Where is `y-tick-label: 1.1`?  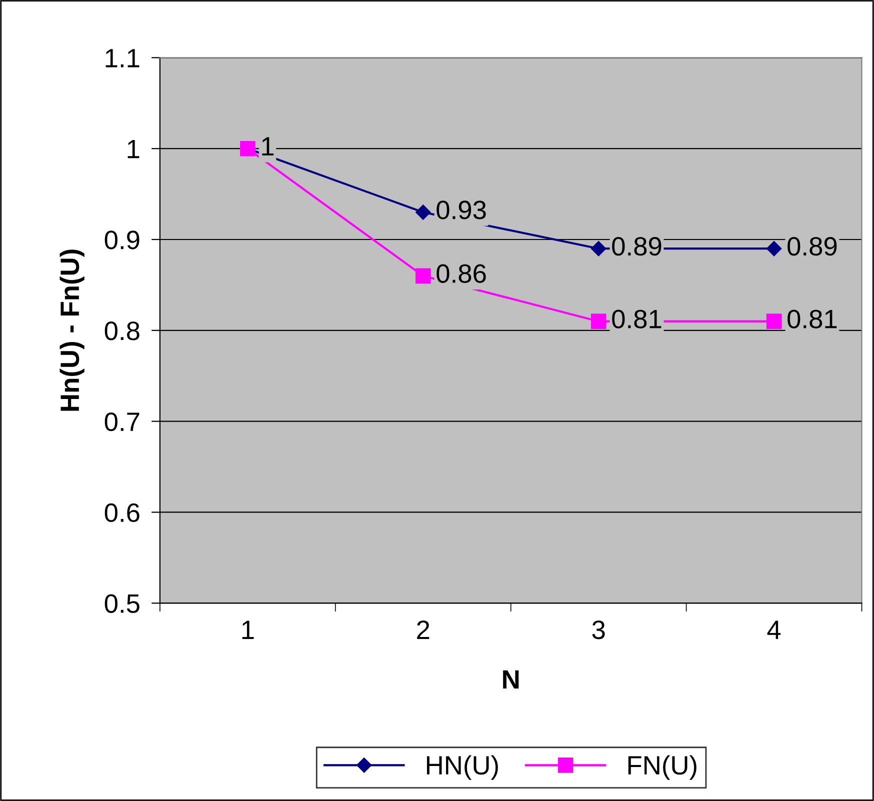 y-tick-label: 1.1 is located at coordinates (123, 58).